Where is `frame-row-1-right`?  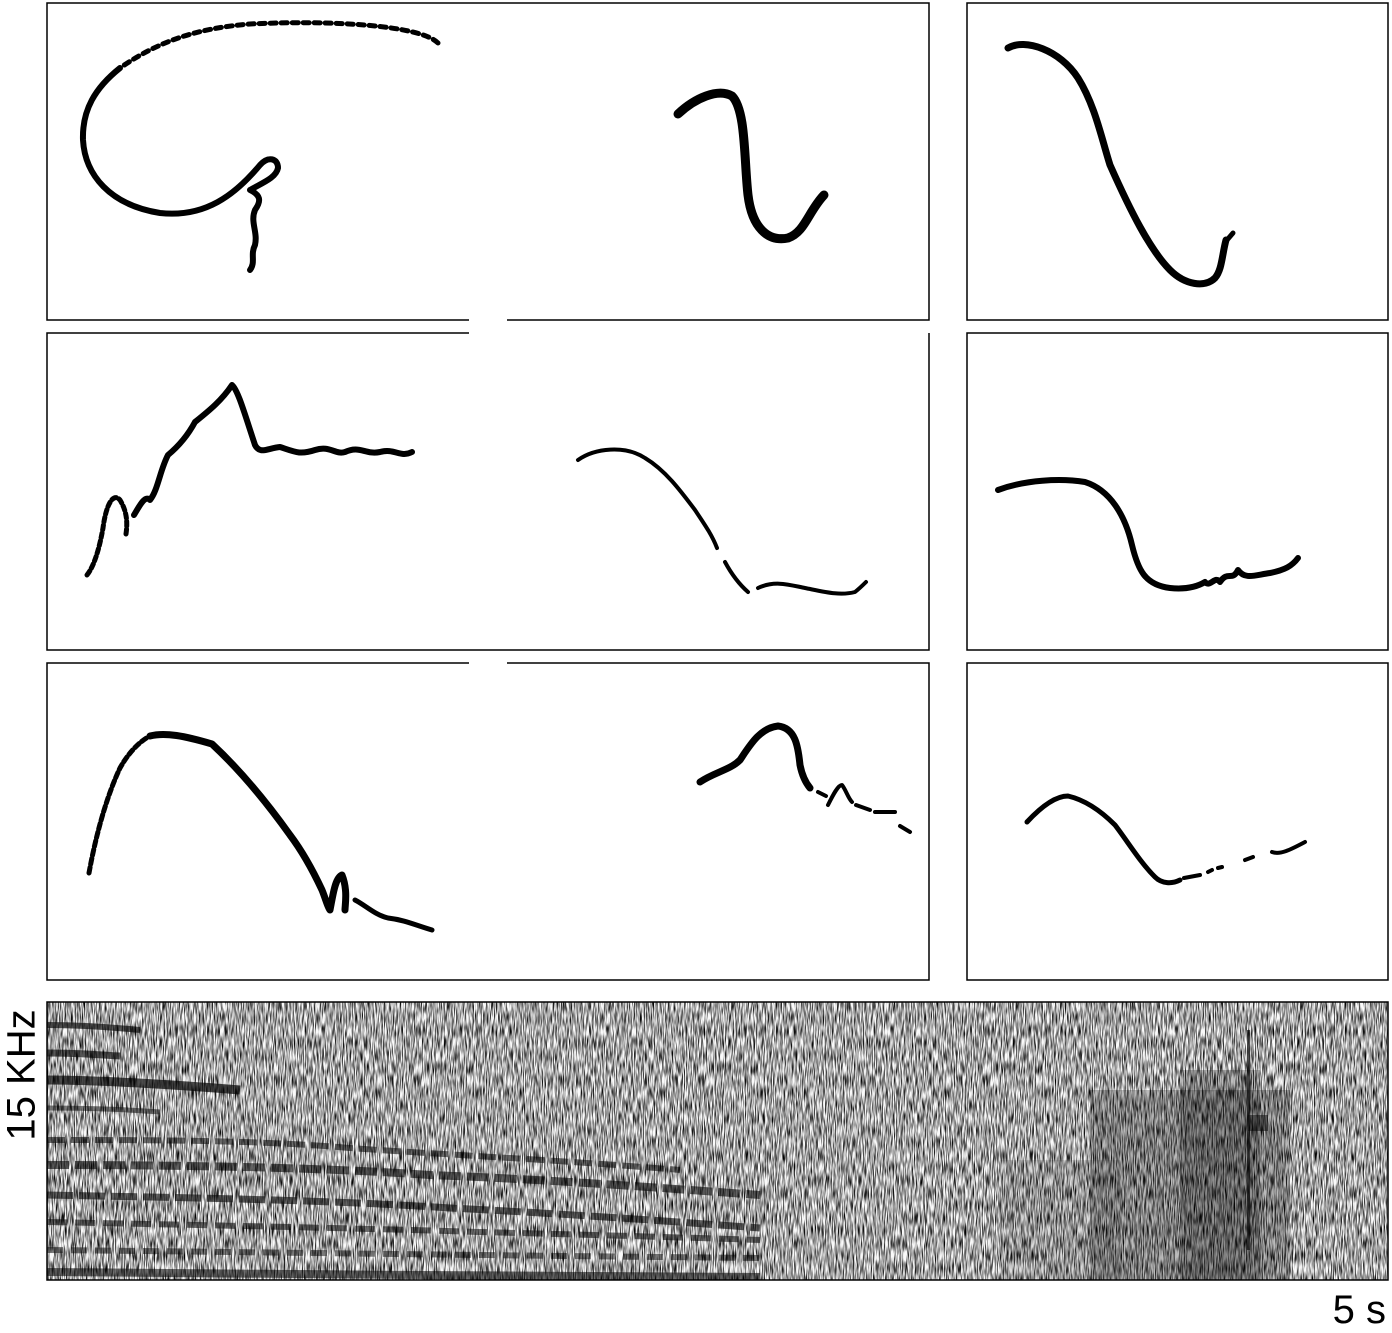 frame-row-1-right is located at coordinates (1177, 161).